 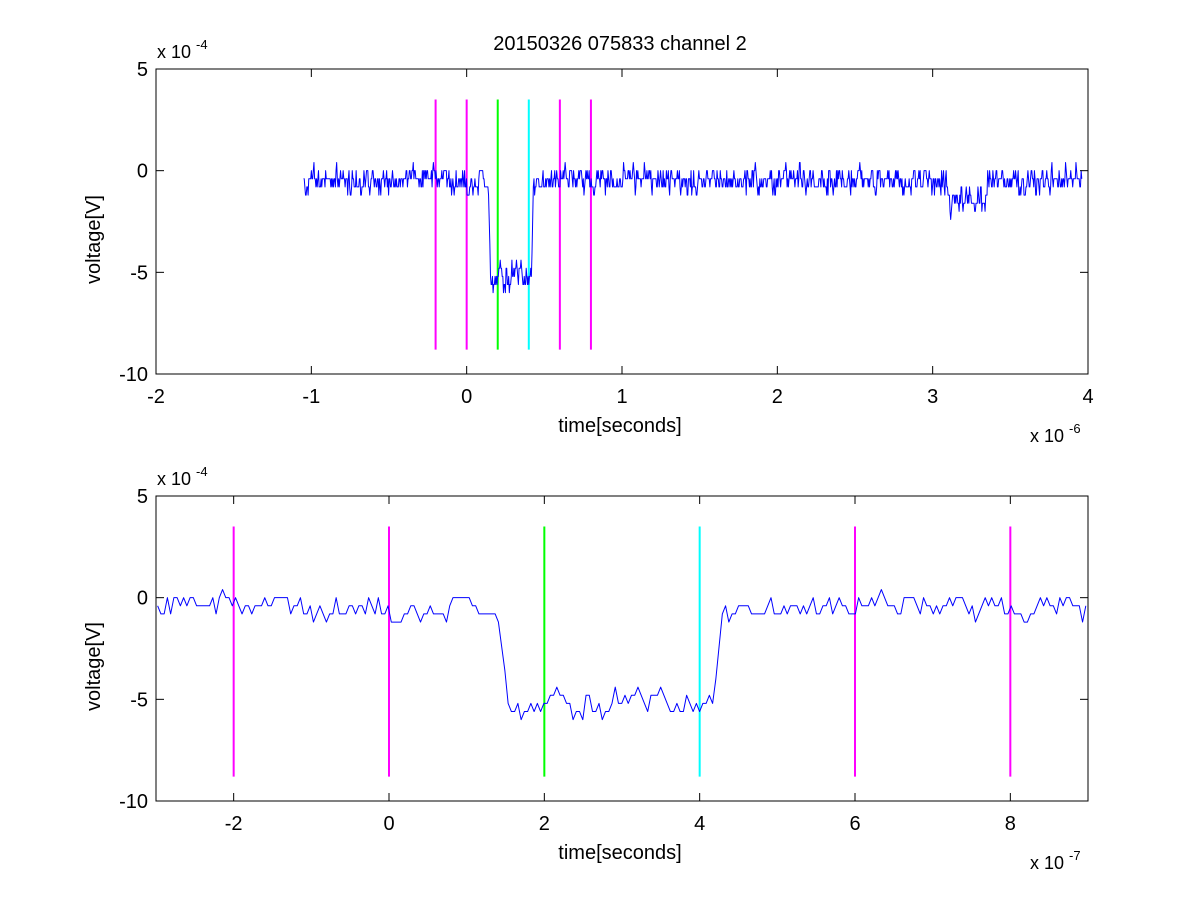 I want to click on top-plot-y-multiplier-base: x 10, so click(x=174, y=52).